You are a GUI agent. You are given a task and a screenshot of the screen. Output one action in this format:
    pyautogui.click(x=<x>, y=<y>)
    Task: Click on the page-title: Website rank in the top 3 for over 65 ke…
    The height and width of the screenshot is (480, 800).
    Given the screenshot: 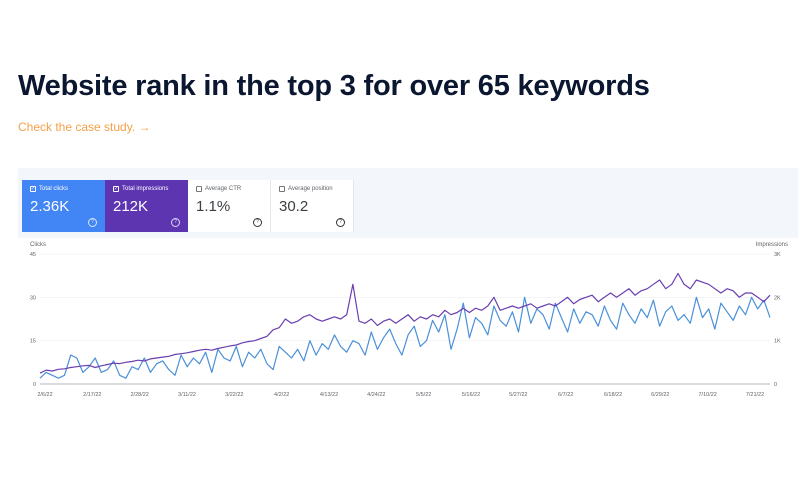 What is the action you would take?
    pyautogui.click(x=334, y=86)
    